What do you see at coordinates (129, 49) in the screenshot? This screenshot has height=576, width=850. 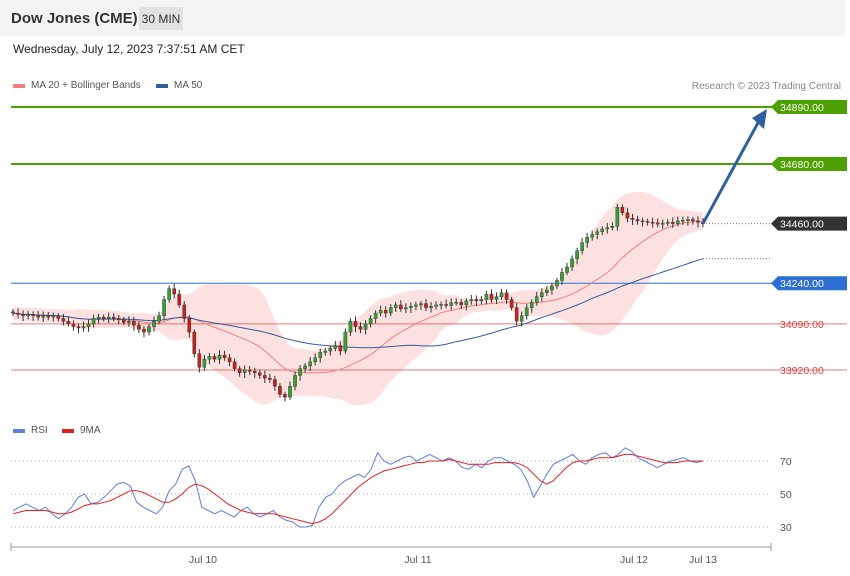 I see `timestamp: Wednesday, July 12, 2023 7:37:51 AM CET` at bounding box center [129, 49].